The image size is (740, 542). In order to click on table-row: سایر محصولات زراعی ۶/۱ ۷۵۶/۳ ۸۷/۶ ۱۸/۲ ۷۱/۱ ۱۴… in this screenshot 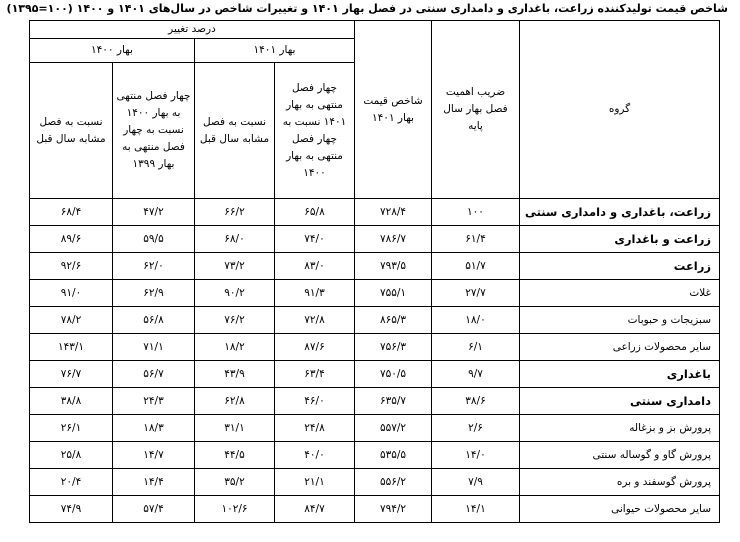, I will do `click(374, 347)`.